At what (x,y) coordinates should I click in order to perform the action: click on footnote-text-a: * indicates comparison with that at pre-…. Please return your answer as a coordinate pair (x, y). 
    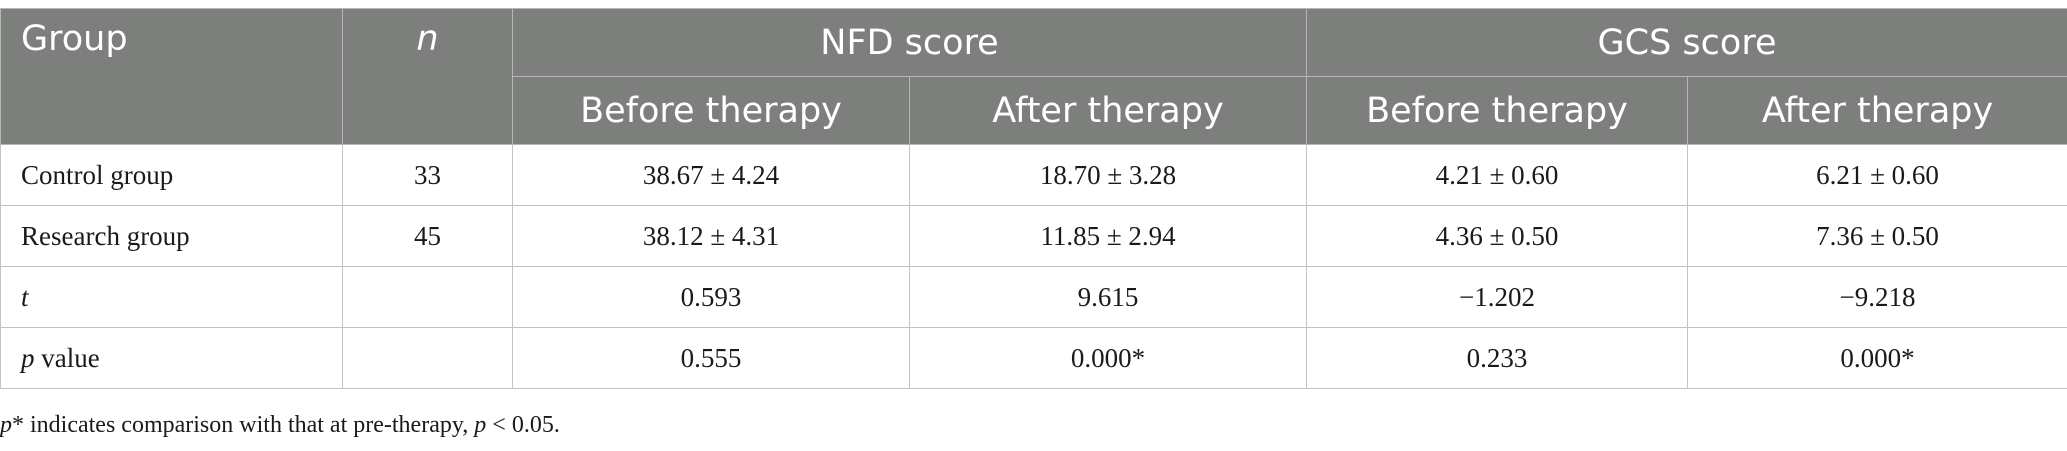
    Looking at the image, I should click on (243, 425).